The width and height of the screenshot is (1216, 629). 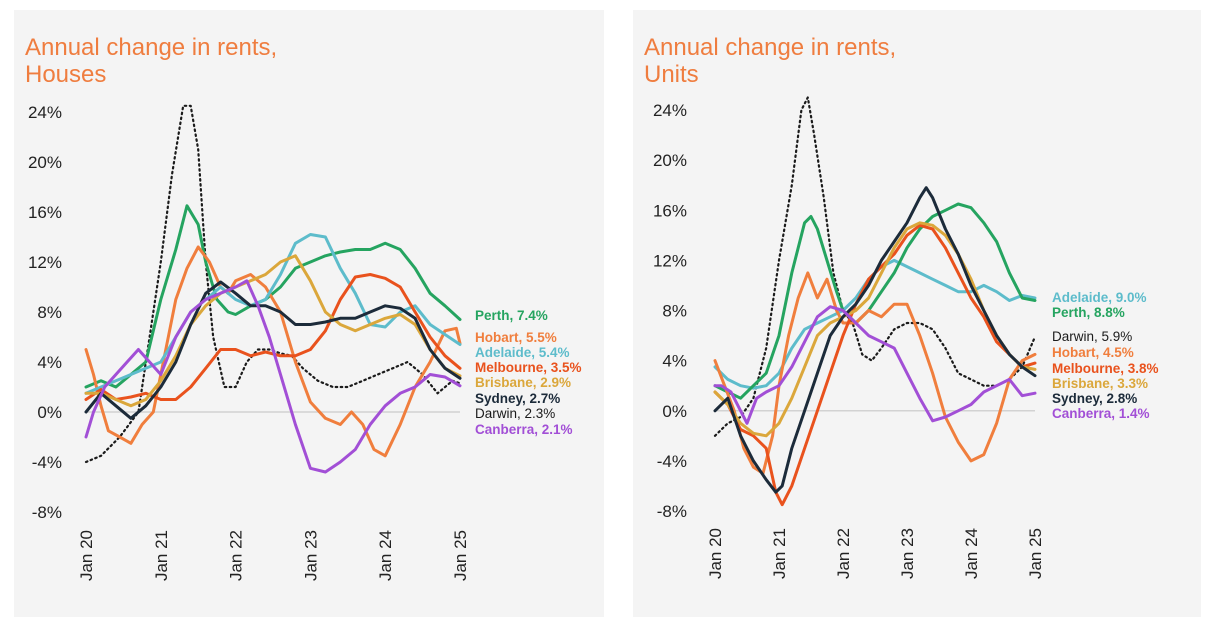 I want to click on houses-chart-title-line2: Houses, so click(x=66, y=74).